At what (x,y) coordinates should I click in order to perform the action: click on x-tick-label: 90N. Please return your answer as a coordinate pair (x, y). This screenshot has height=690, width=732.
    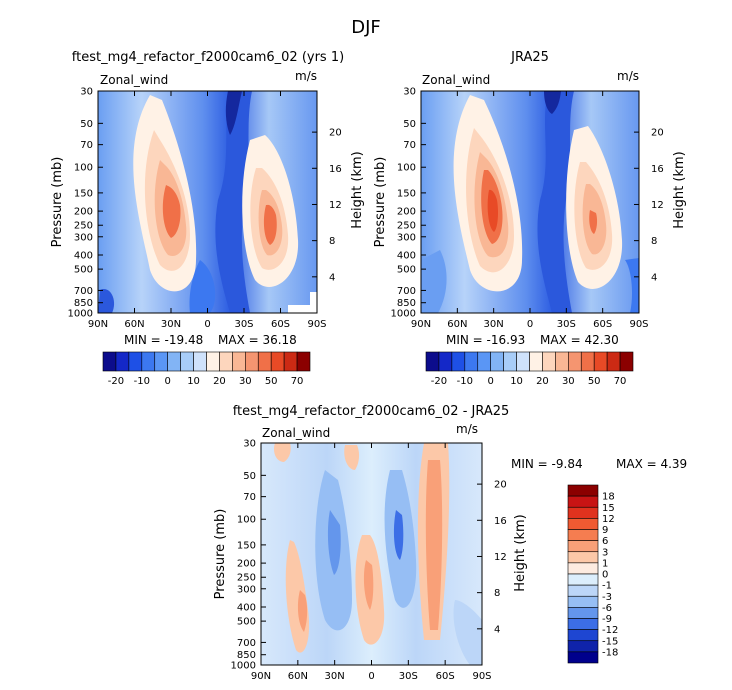
    Looking at the image, I should click on (98, 324).